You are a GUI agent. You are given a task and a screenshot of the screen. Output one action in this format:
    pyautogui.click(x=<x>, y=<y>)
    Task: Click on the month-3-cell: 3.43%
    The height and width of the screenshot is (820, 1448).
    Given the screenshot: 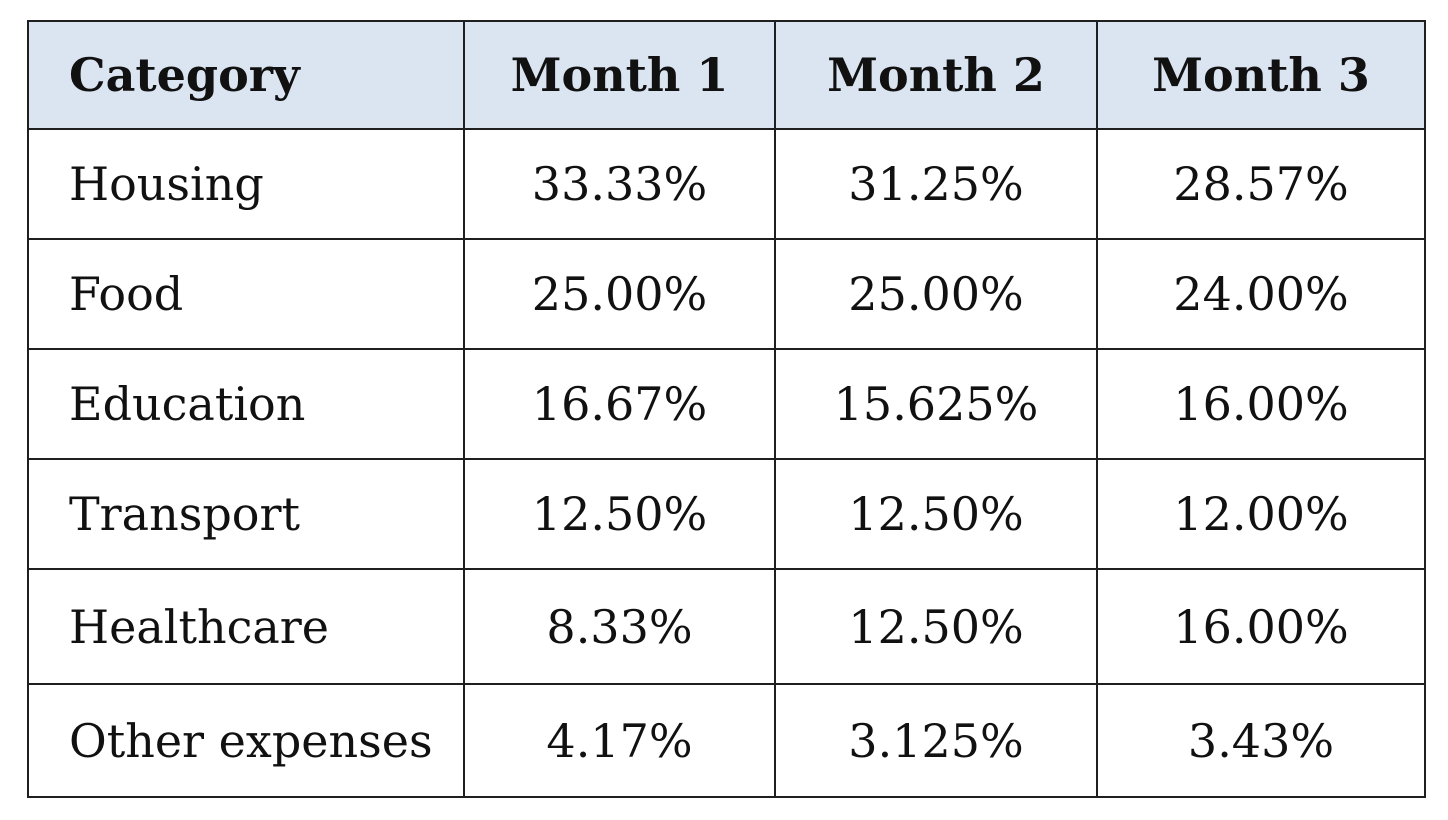 What is the action you would take?
    pyautogui.click(x=1261, y=740)
    